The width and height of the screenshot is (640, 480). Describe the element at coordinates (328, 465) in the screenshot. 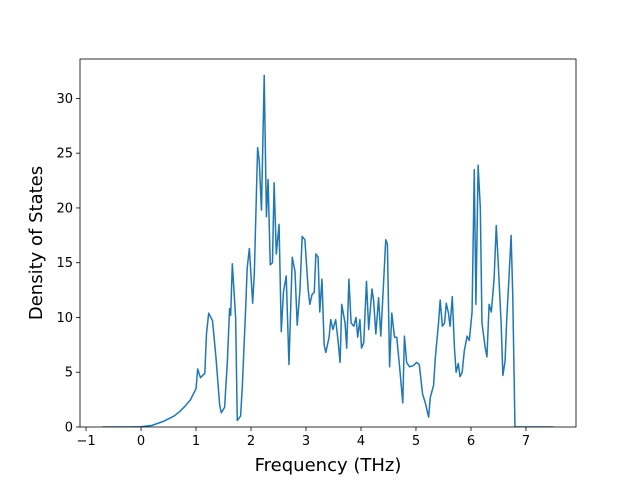

I see `x-axis-label: Frequency (THz)` at that location.